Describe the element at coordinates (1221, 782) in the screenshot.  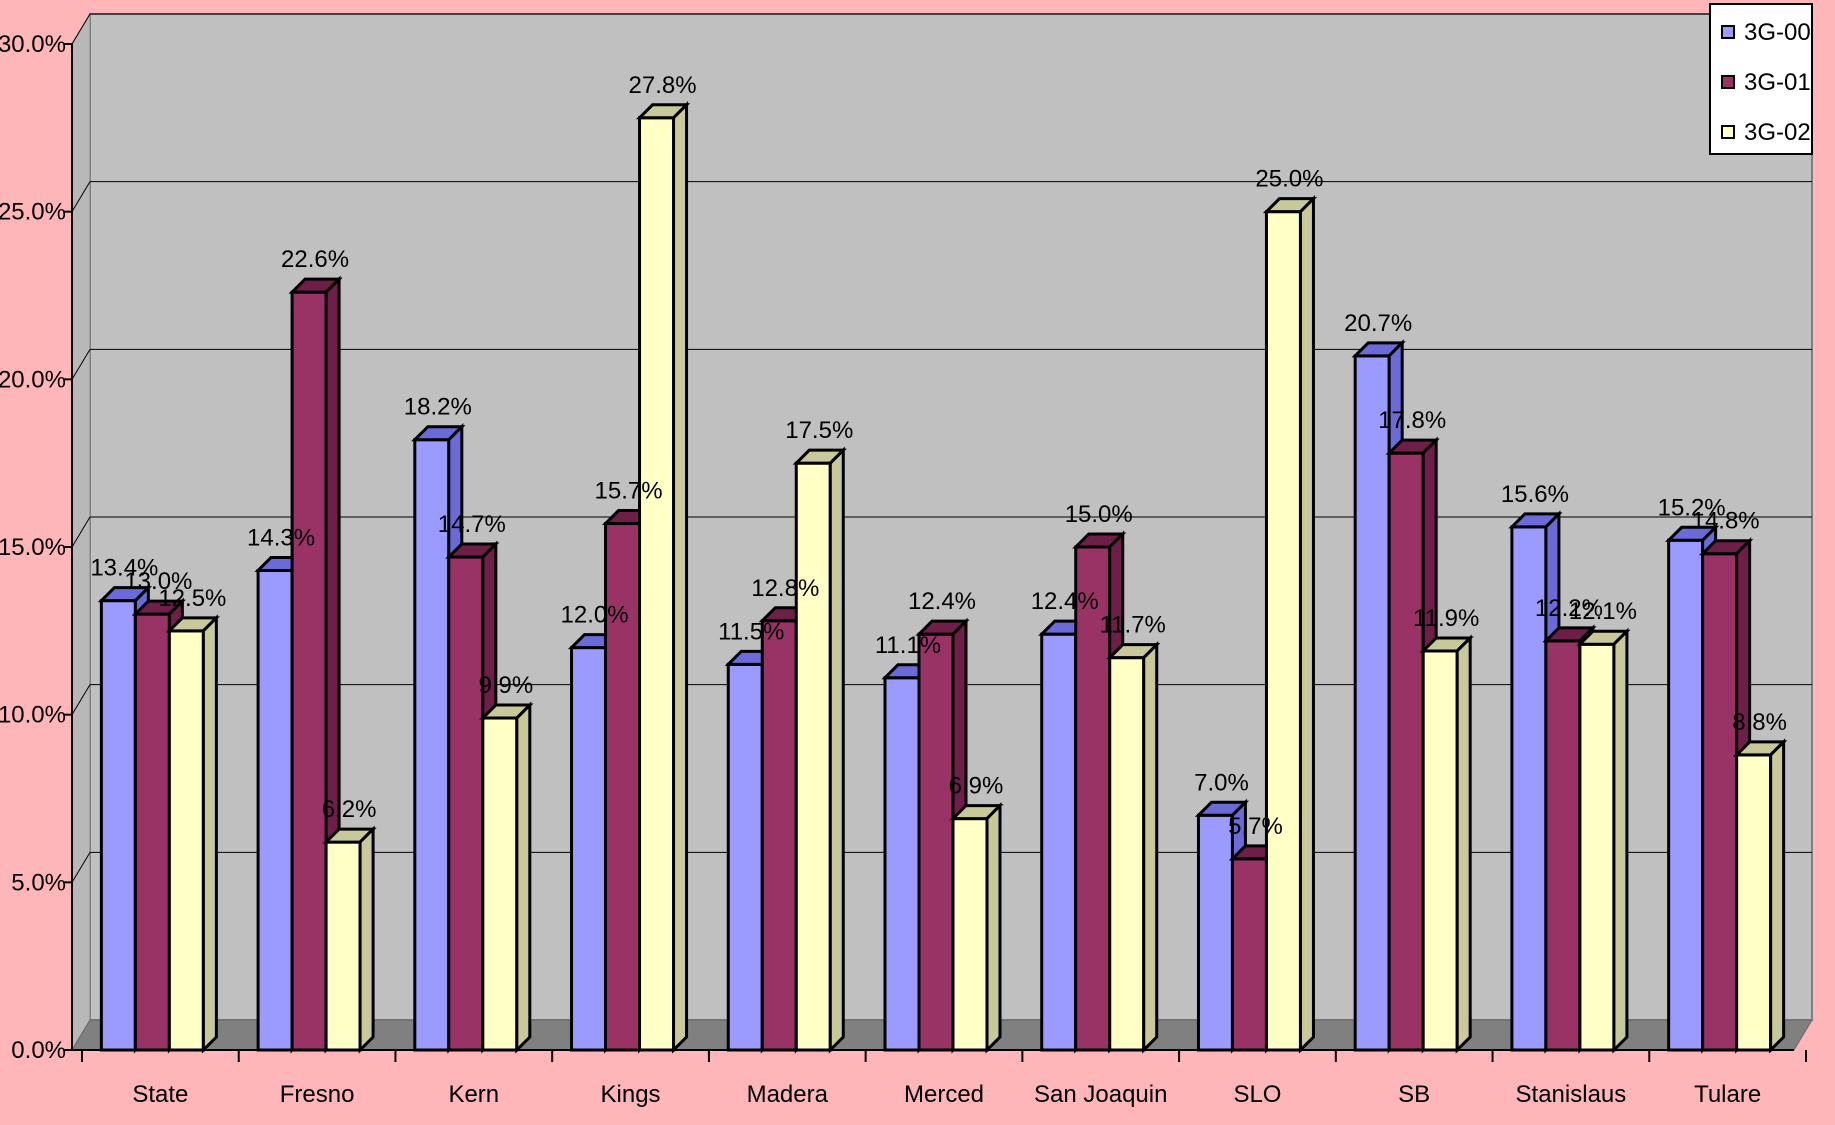
I see `data-label: 7.0%` at that location.